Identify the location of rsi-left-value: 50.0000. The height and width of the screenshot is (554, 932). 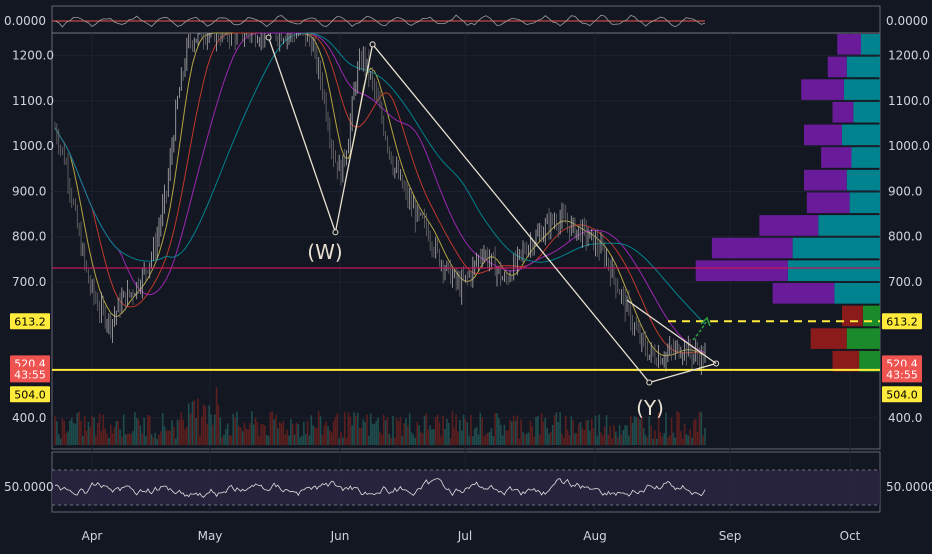
(29, 487).